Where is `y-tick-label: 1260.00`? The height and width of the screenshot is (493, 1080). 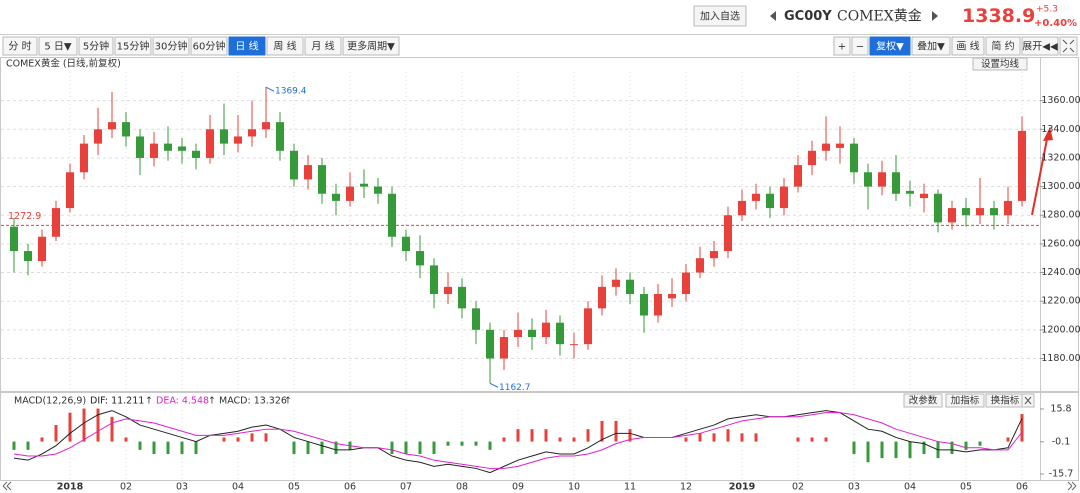
y-tick-label: 1260.00 is located at coordinates (1060, 243).